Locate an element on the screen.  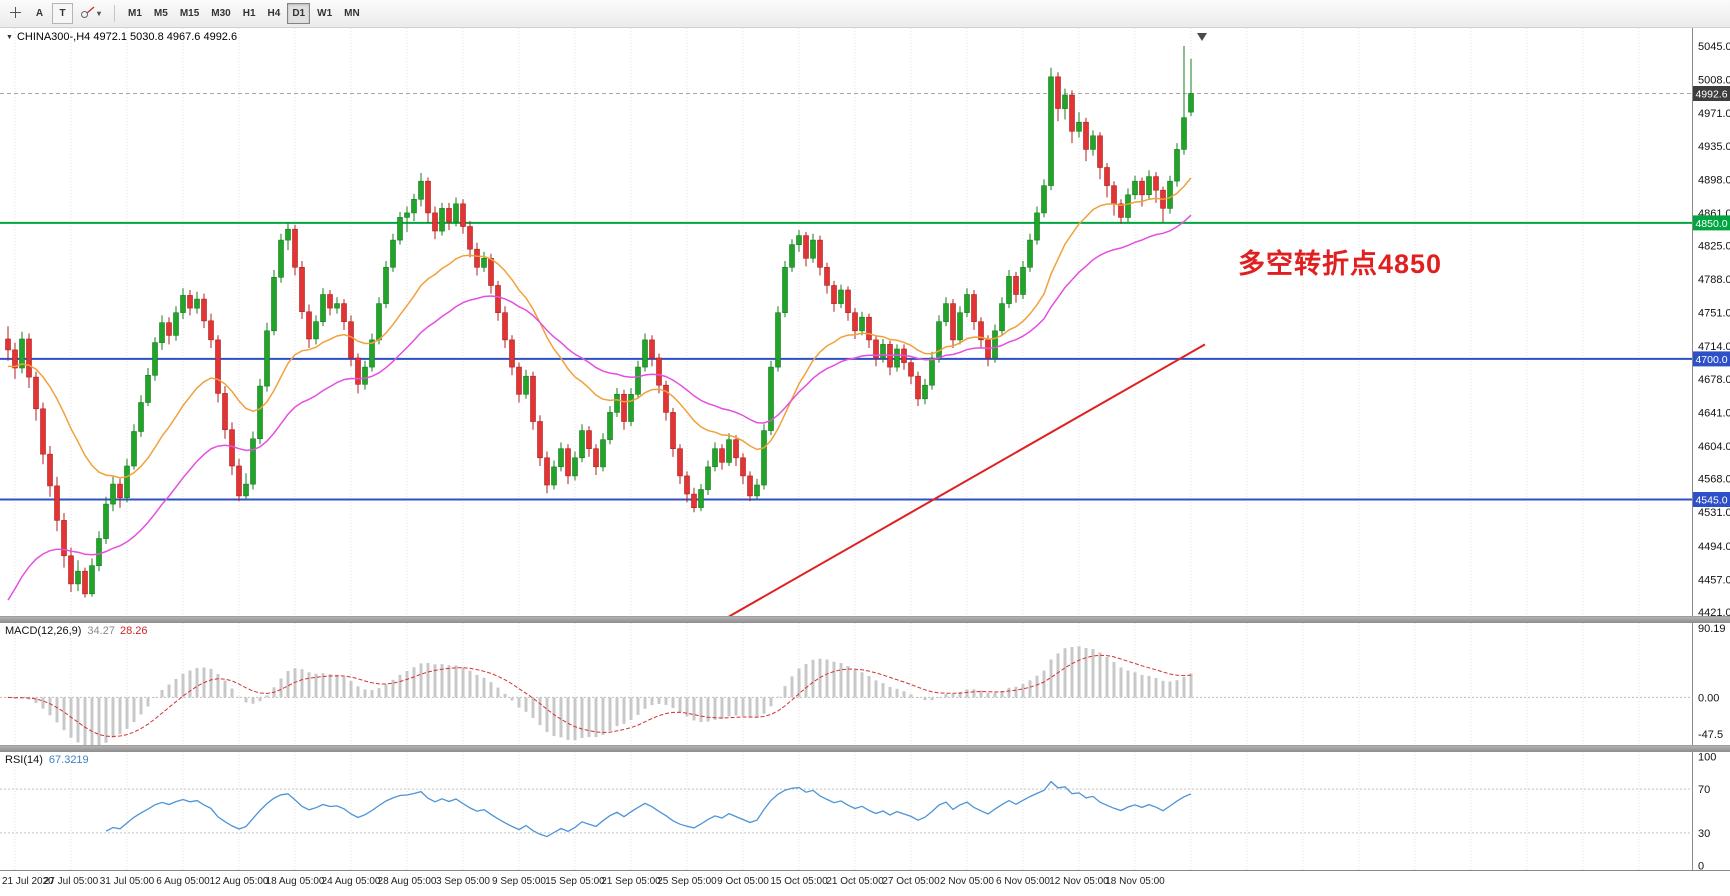
svg-text: 4825.0 is located at coordinates (1714, 247).